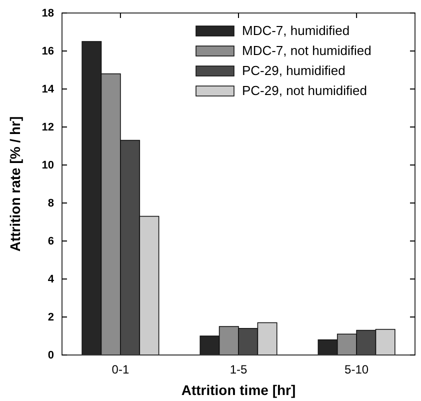 The image size is (421, 401). What do you see at coordinates (48, 166) in the screenshot?
I see `y-tick-label: 10` at bounding box center [48, 166].